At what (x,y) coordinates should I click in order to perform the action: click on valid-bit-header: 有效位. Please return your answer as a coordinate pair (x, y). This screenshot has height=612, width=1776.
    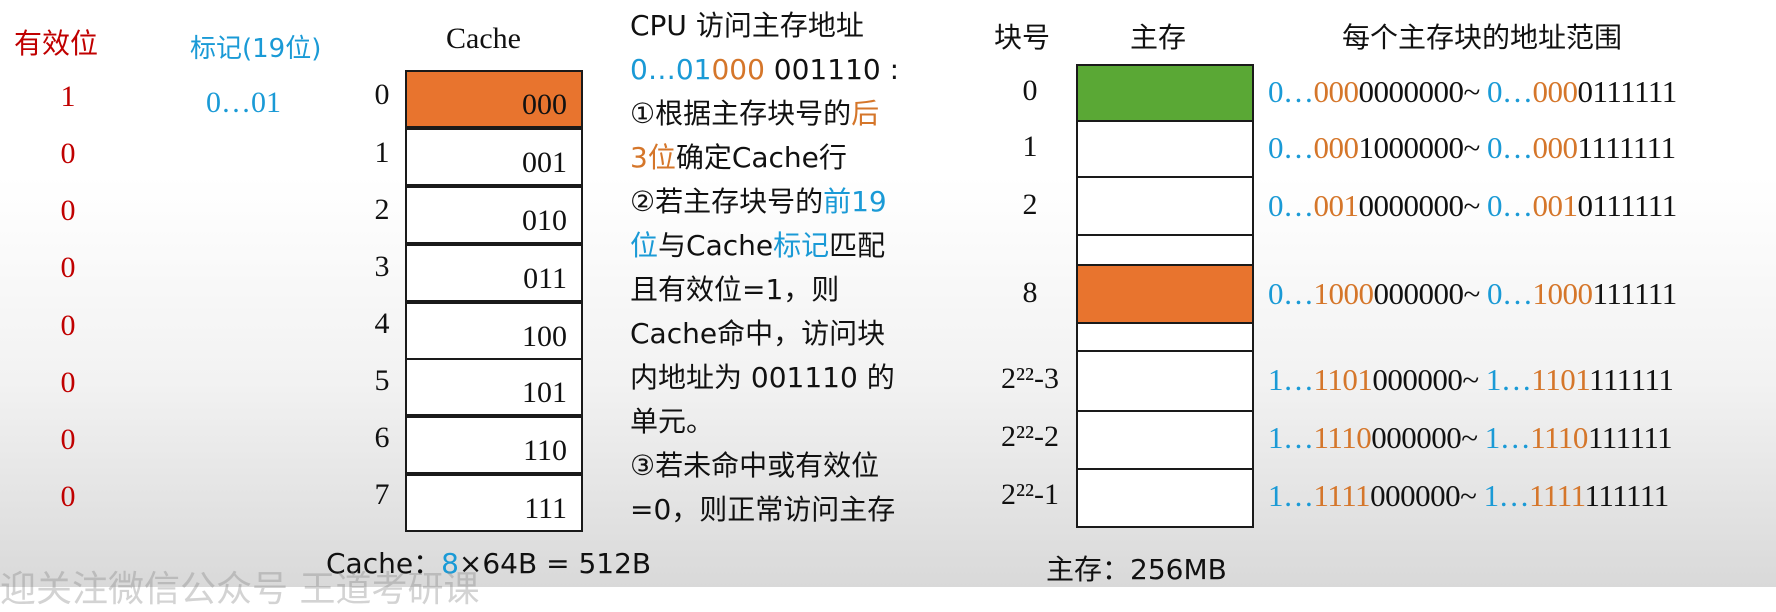
    Looking at the image, I should click on (56, 43).